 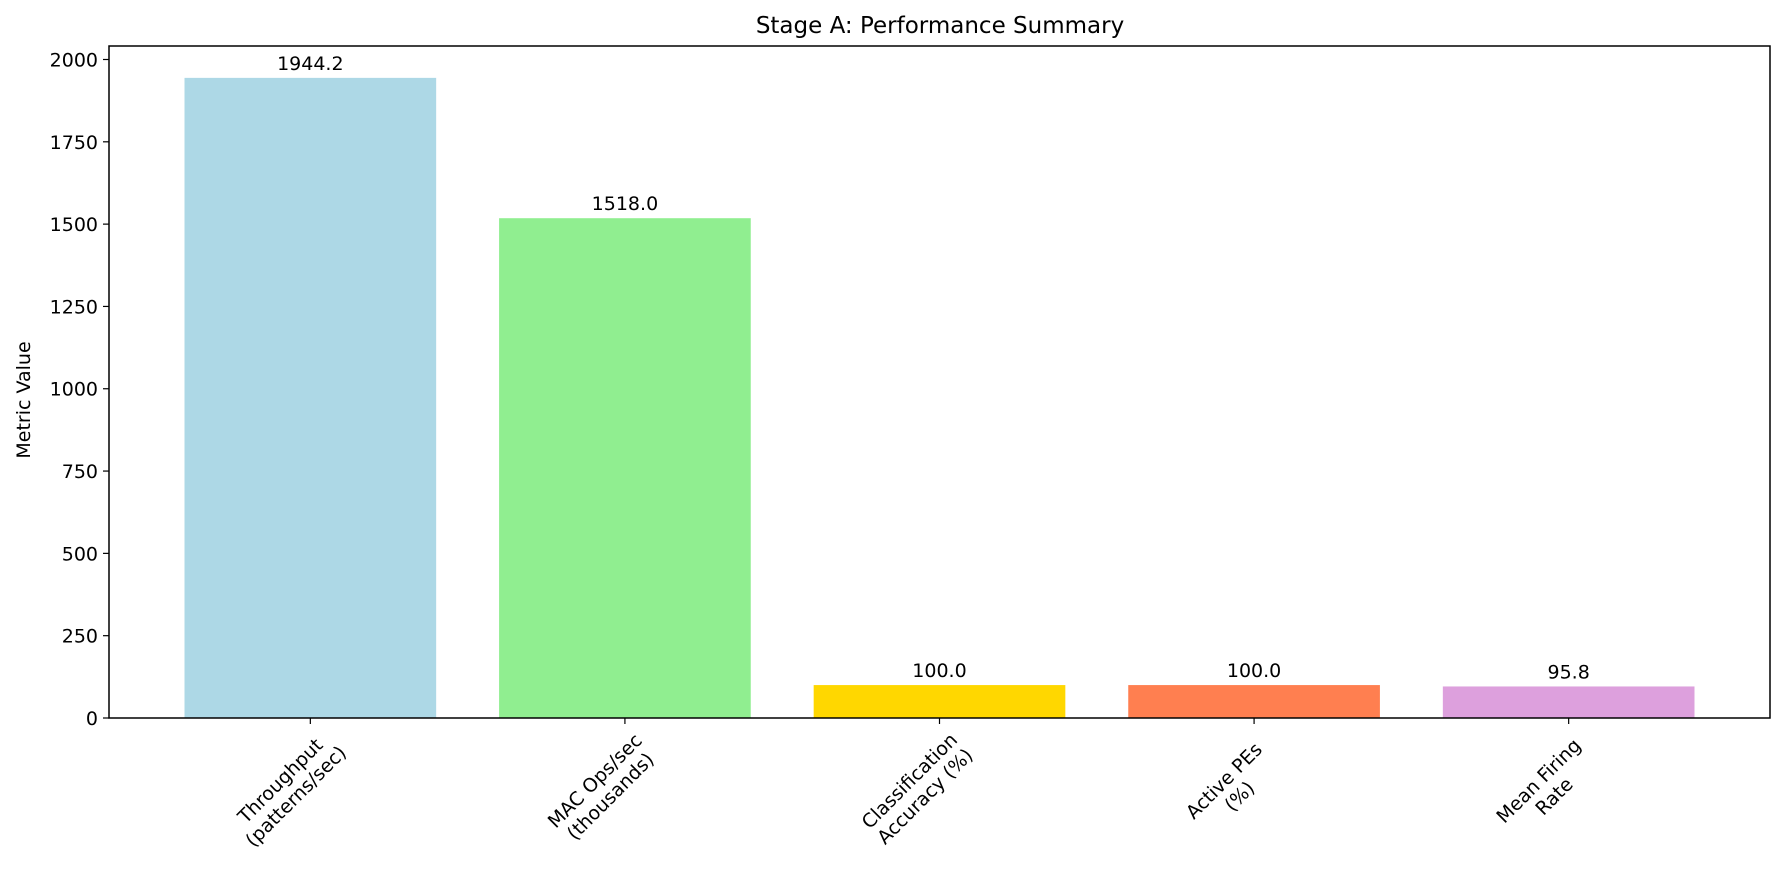 I want to click on y-tick-label-7: 1750, so click(x=74, y=143).